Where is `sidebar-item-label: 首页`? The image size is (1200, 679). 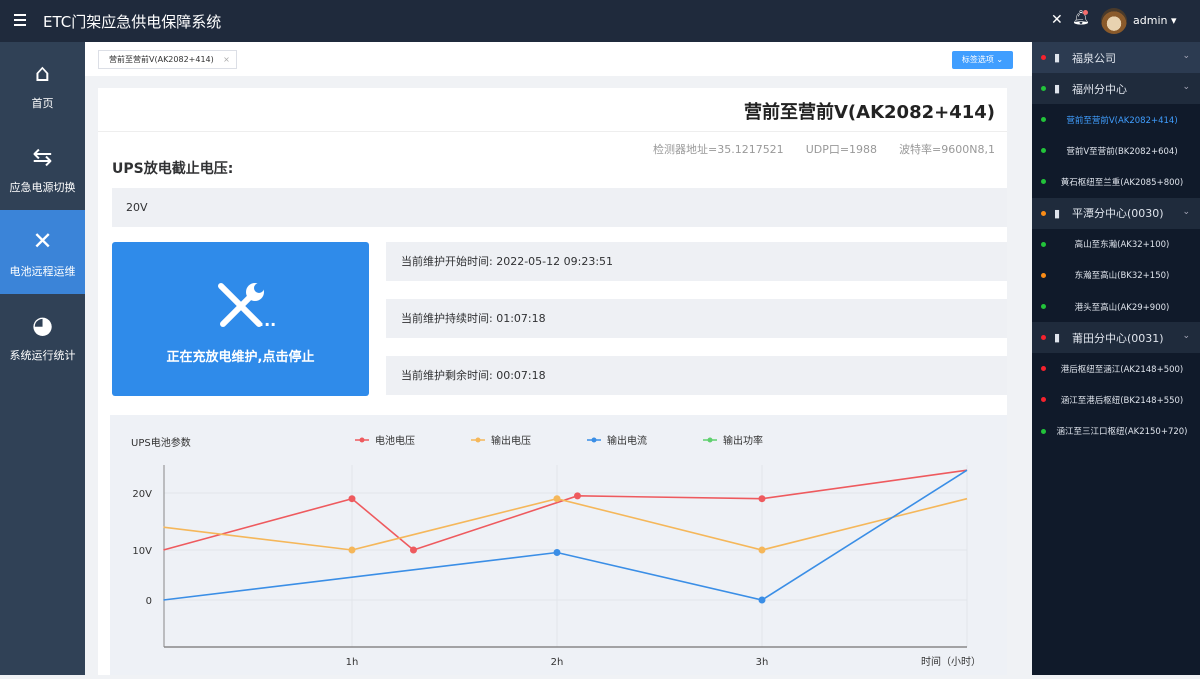 sidebar-item-label: 首页 is located at coordinates (42, 103).